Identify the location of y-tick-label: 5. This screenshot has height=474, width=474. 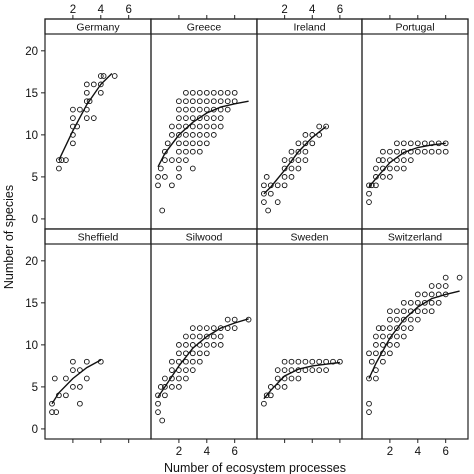
(35, 178).